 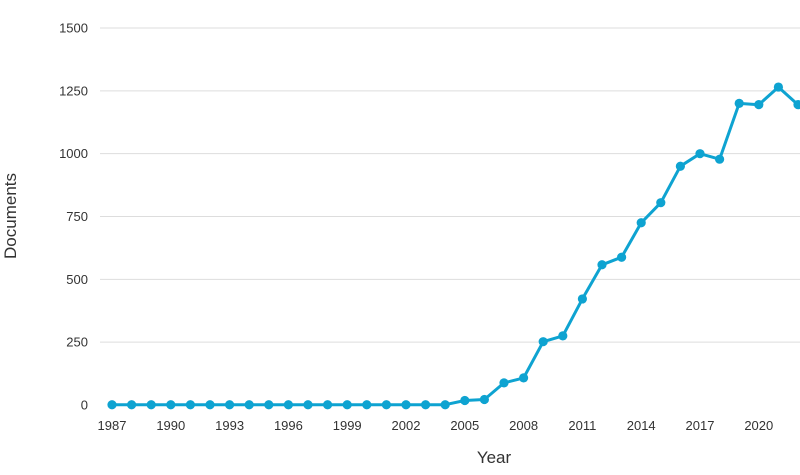 I want to click on data-point-2001, so click(x=386, y=405).